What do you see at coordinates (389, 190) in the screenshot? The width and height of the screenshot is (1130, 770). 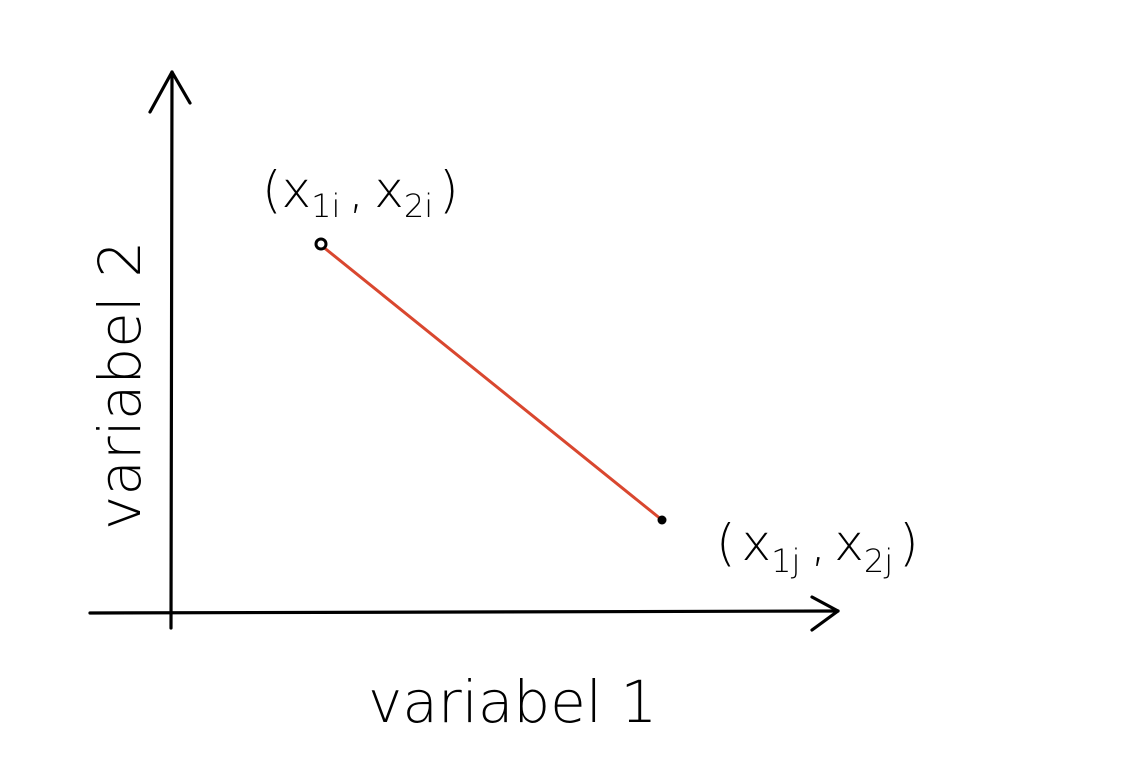 I see `point-i-y-base: x` at bounding box center [389, 190].